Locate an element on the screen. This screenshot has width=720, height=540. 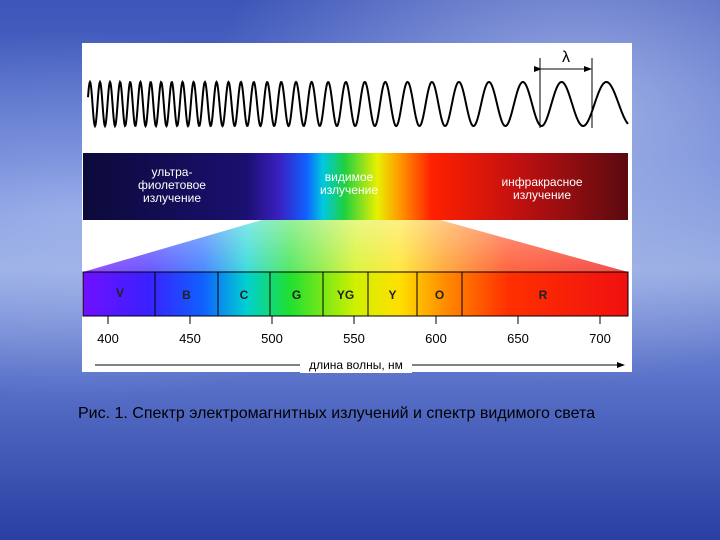
wave is located at coordinates (358, 104).